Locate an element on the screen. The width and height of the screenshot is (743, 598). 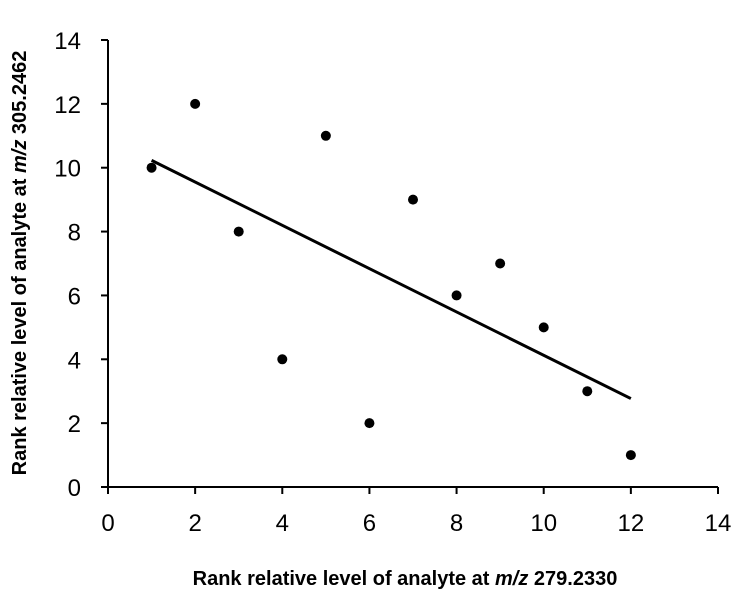
x-tick-label: 12 is located at coordinates (631, 523).